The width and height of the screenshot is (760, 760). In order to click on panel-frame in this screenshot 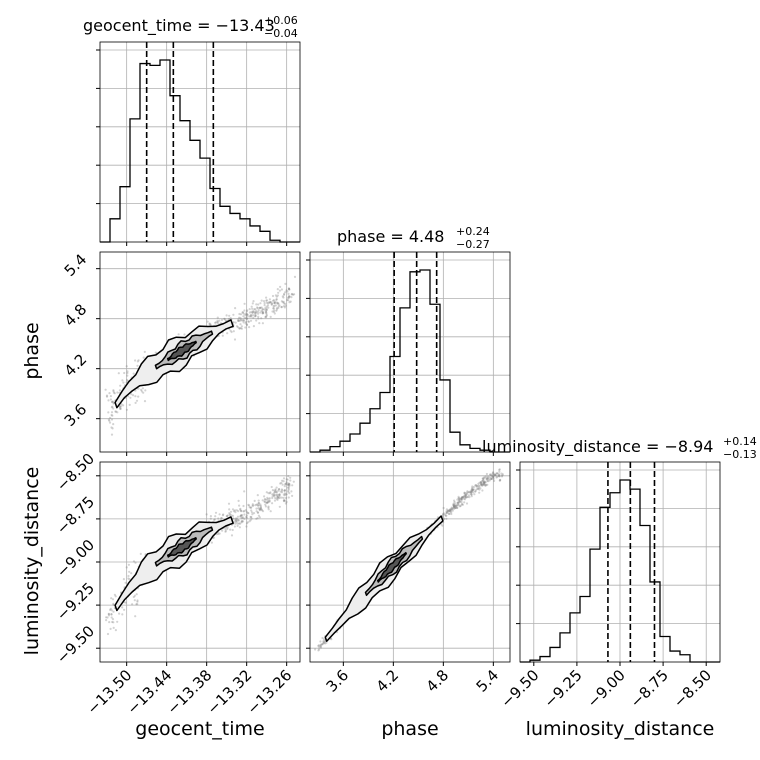, I will do `click(410, 562)`.